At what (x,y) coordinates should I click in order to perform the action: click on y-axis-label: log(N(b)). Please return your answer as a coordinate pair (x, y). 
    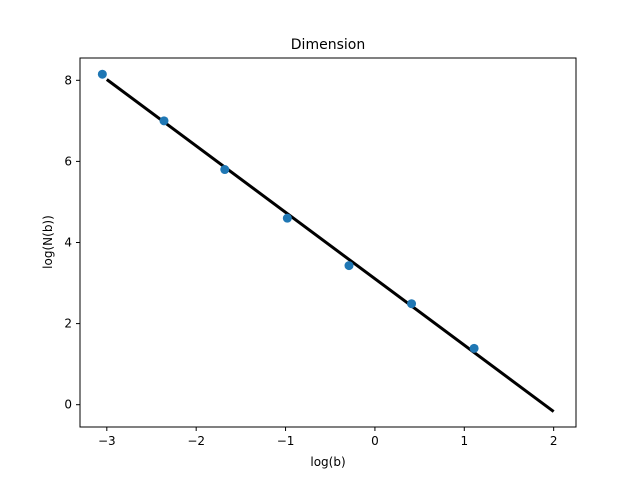
    Looking at the image, I should click on (48, 242).